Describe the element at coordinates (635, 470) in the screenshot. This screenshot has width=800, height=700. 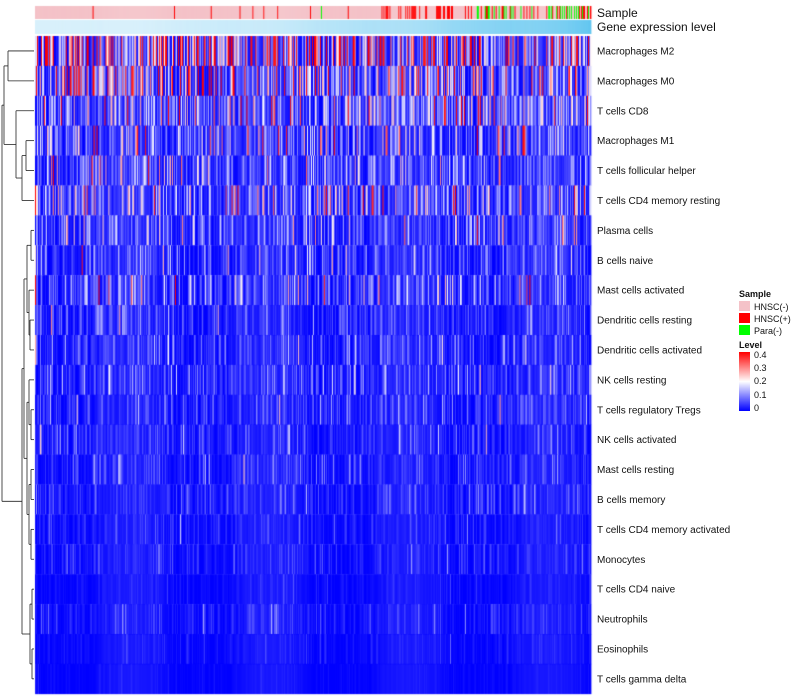
I see `row-label: Mast cells resting` at that location.